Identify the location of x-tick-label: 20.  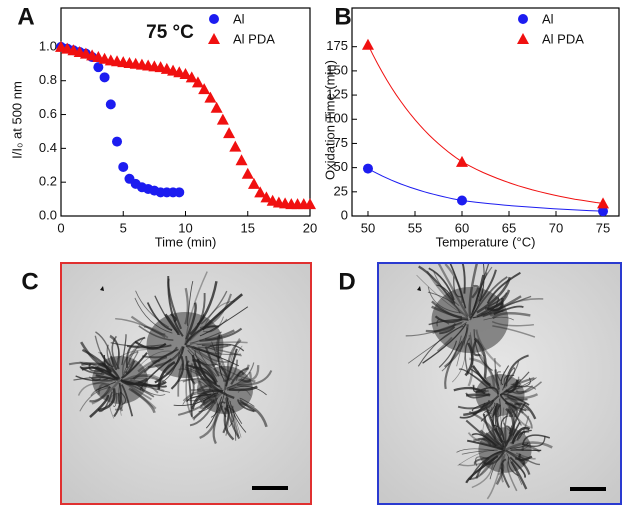
(310, 227).